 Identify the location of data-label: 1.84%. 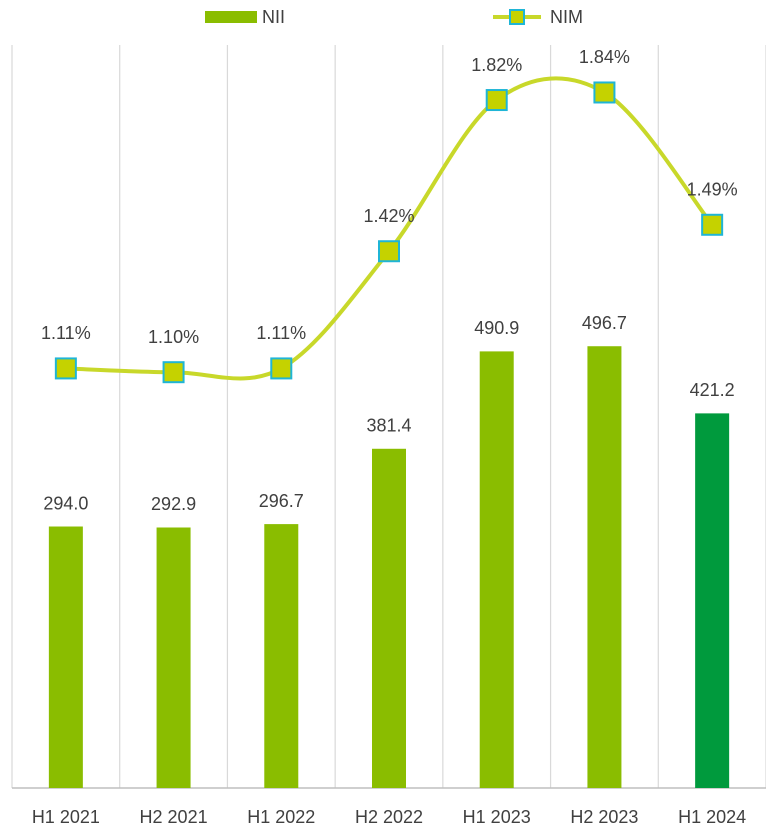
(604, 57).